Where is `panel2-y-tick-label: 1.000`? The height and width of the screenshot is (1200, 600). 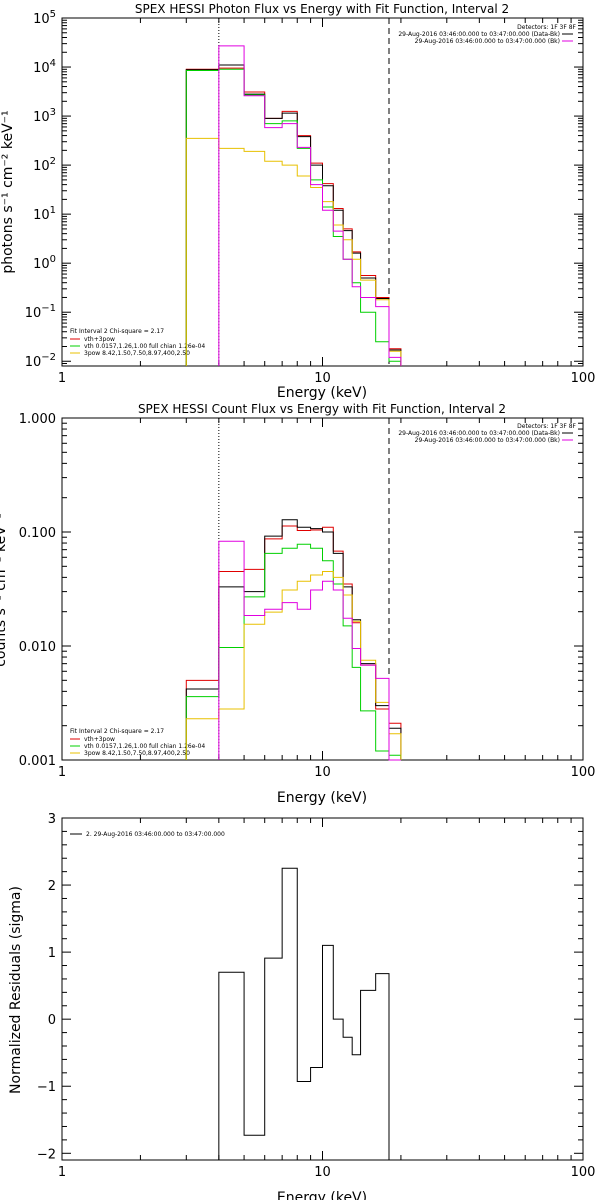 panel2-y-tick-label: 1.000 is located at coordinates (37, 419).